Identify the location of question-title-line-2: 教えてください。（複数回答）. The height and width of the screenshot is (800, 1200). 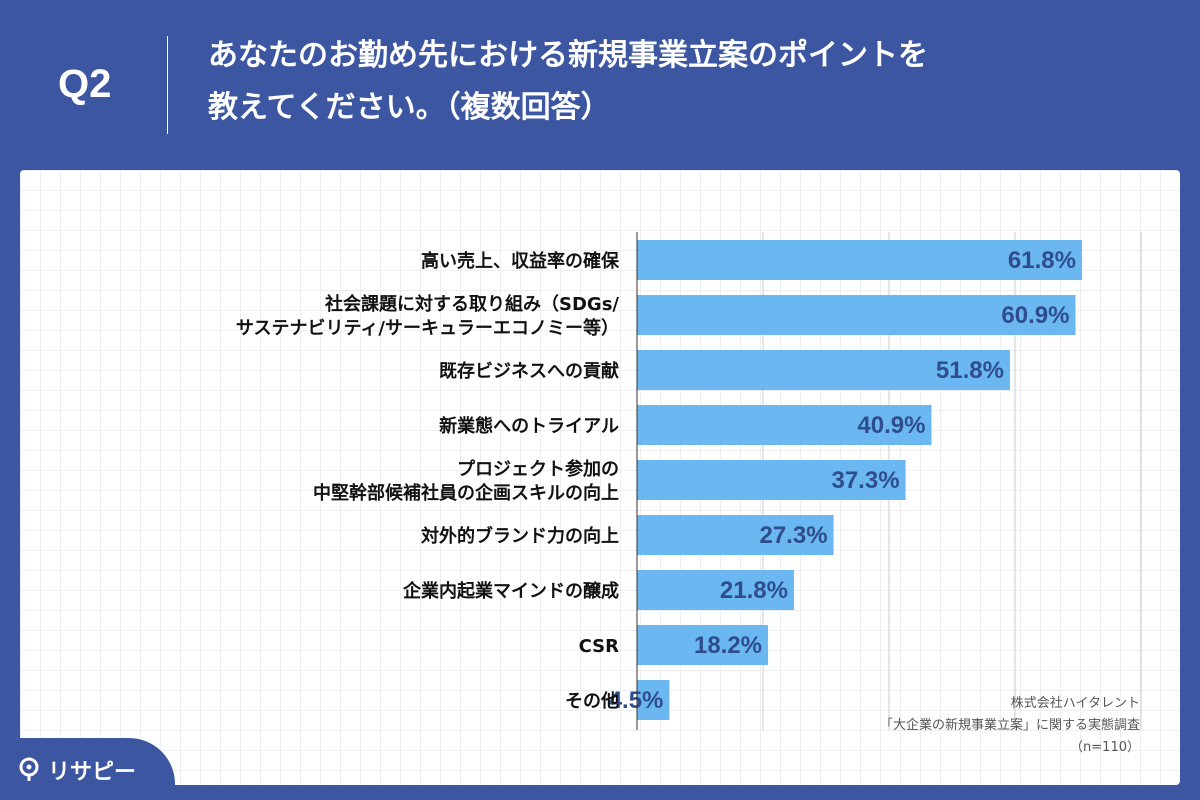
(409, 107).